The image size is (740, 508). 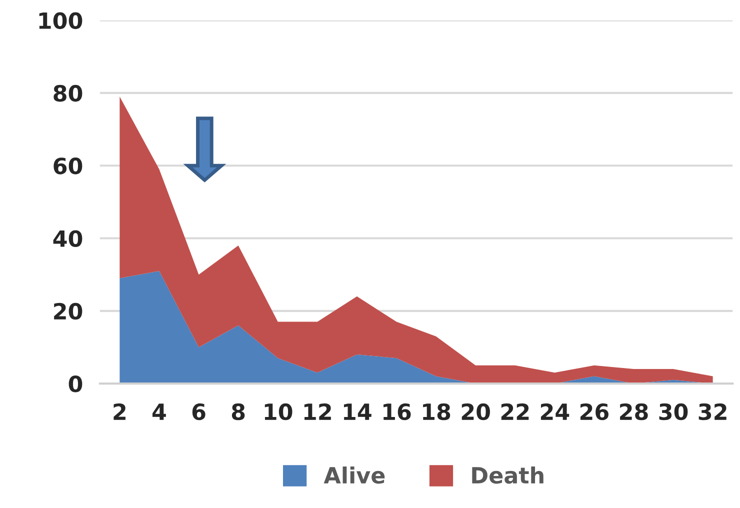 I want to click on x-tick-label: 10, so click(x=278, y=411).